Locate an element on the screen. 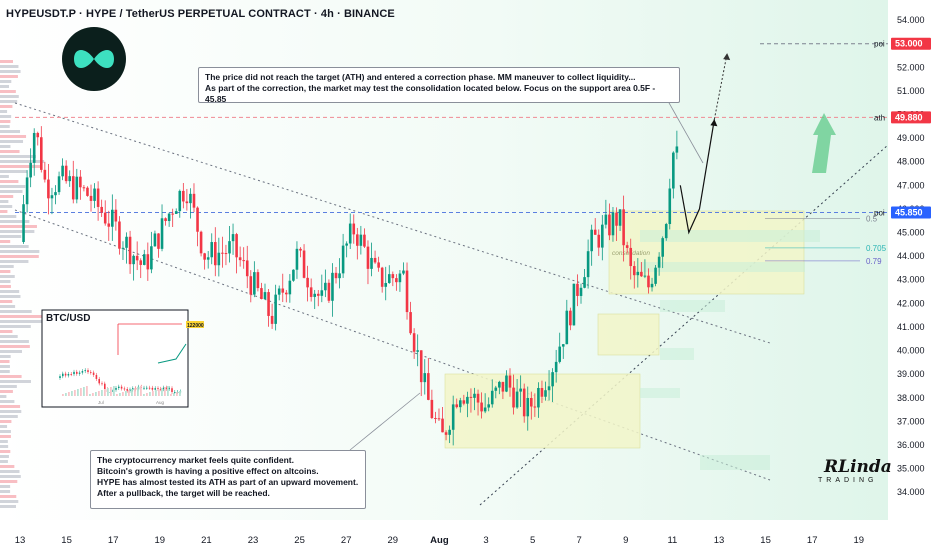  y-tick-label: 36.000 is located at coordinates (911, 445).